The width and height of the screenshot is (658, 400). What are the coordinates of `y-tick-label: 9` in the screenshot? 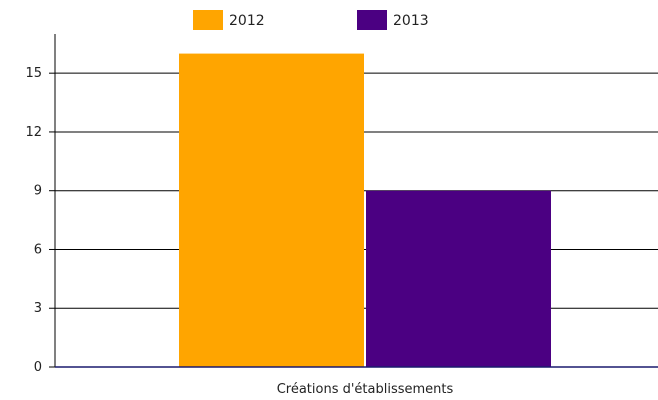 It's located at (38, 191).